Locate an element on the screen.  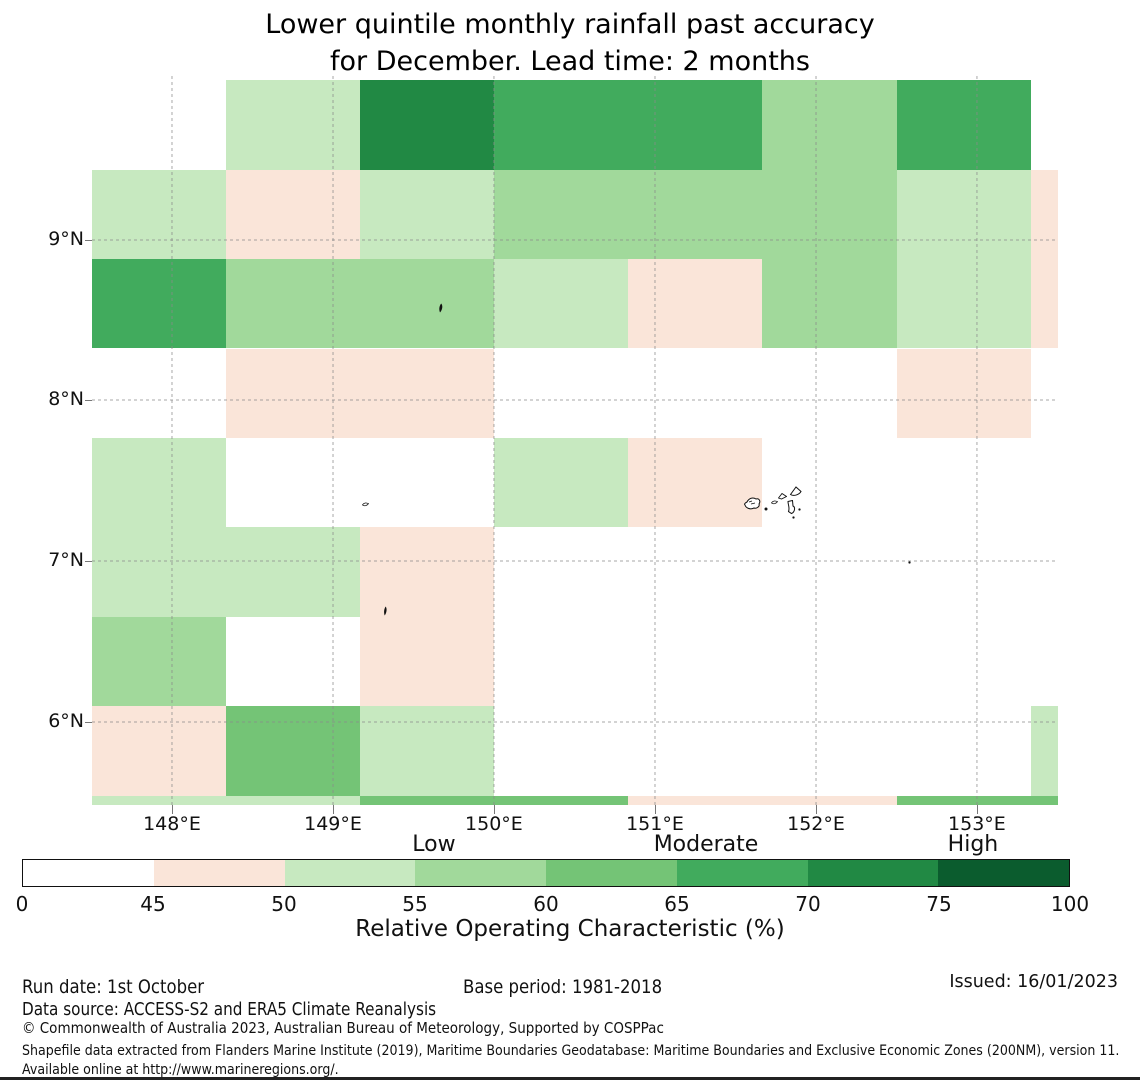
map-cell-r0c3 is located at coordinates (561, 125).